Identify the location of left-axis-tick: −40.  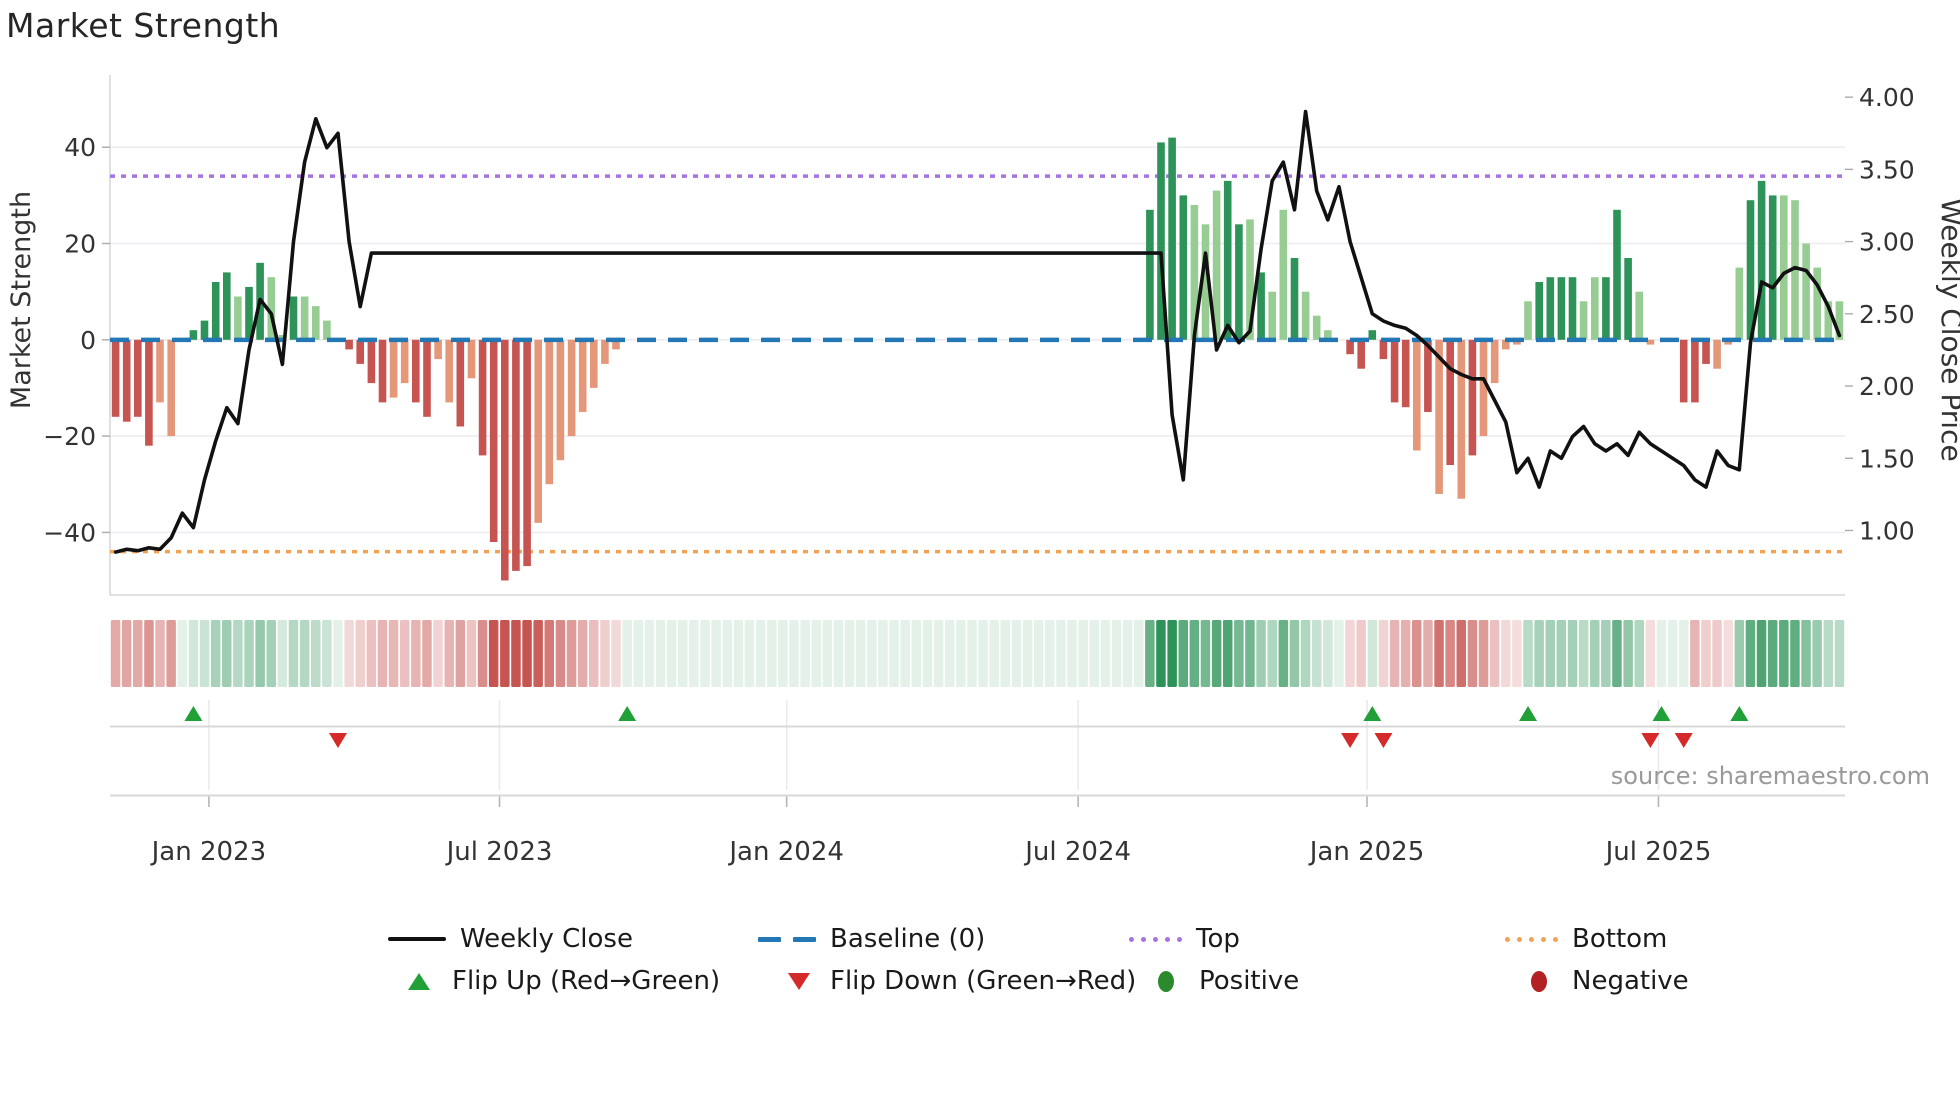
(69, 532).